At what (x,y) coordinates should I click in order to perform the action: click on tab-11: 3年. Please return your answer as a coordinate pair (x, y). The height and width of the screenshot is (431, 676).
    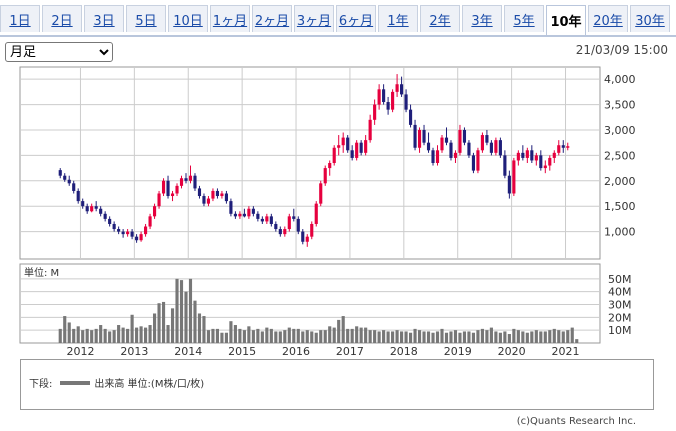
    Looking at the image, I should click on (482, 18).